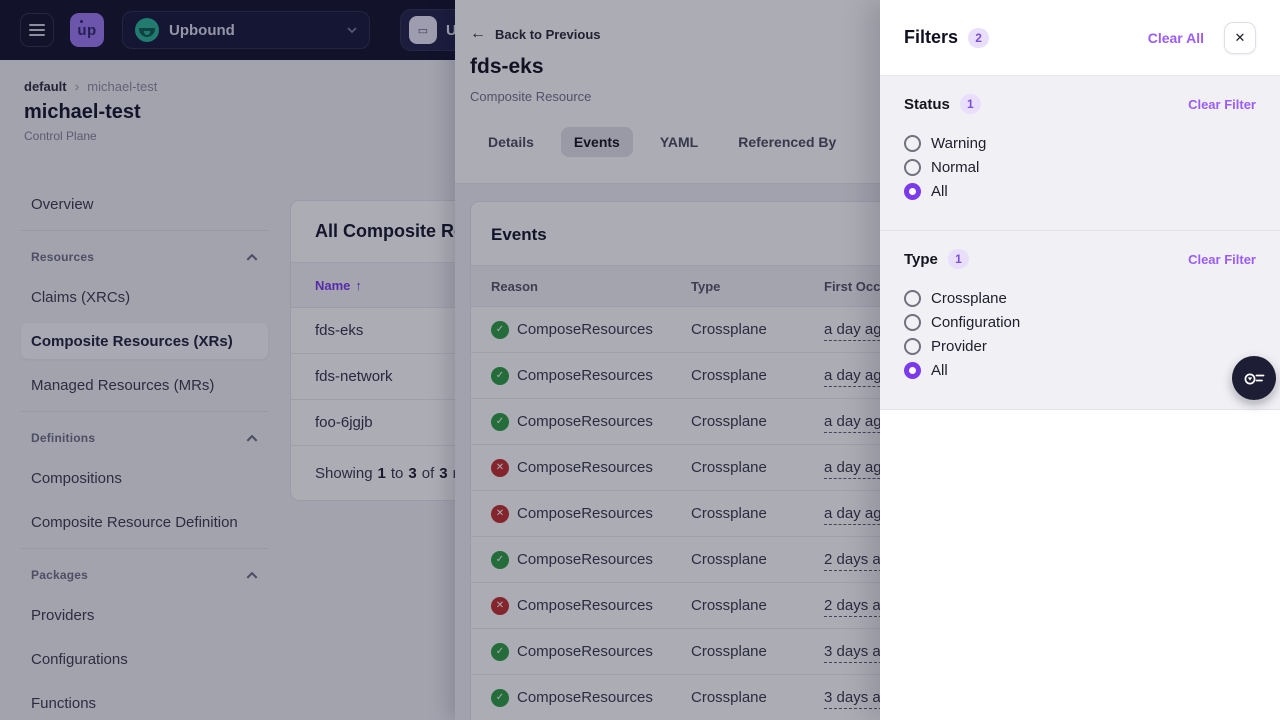 The height and width of the screenshot is (720, 1280). Describe the element at coordinates (64, 703) in the screenshot. I see `sidebar-item-functions: Functions` at that location.